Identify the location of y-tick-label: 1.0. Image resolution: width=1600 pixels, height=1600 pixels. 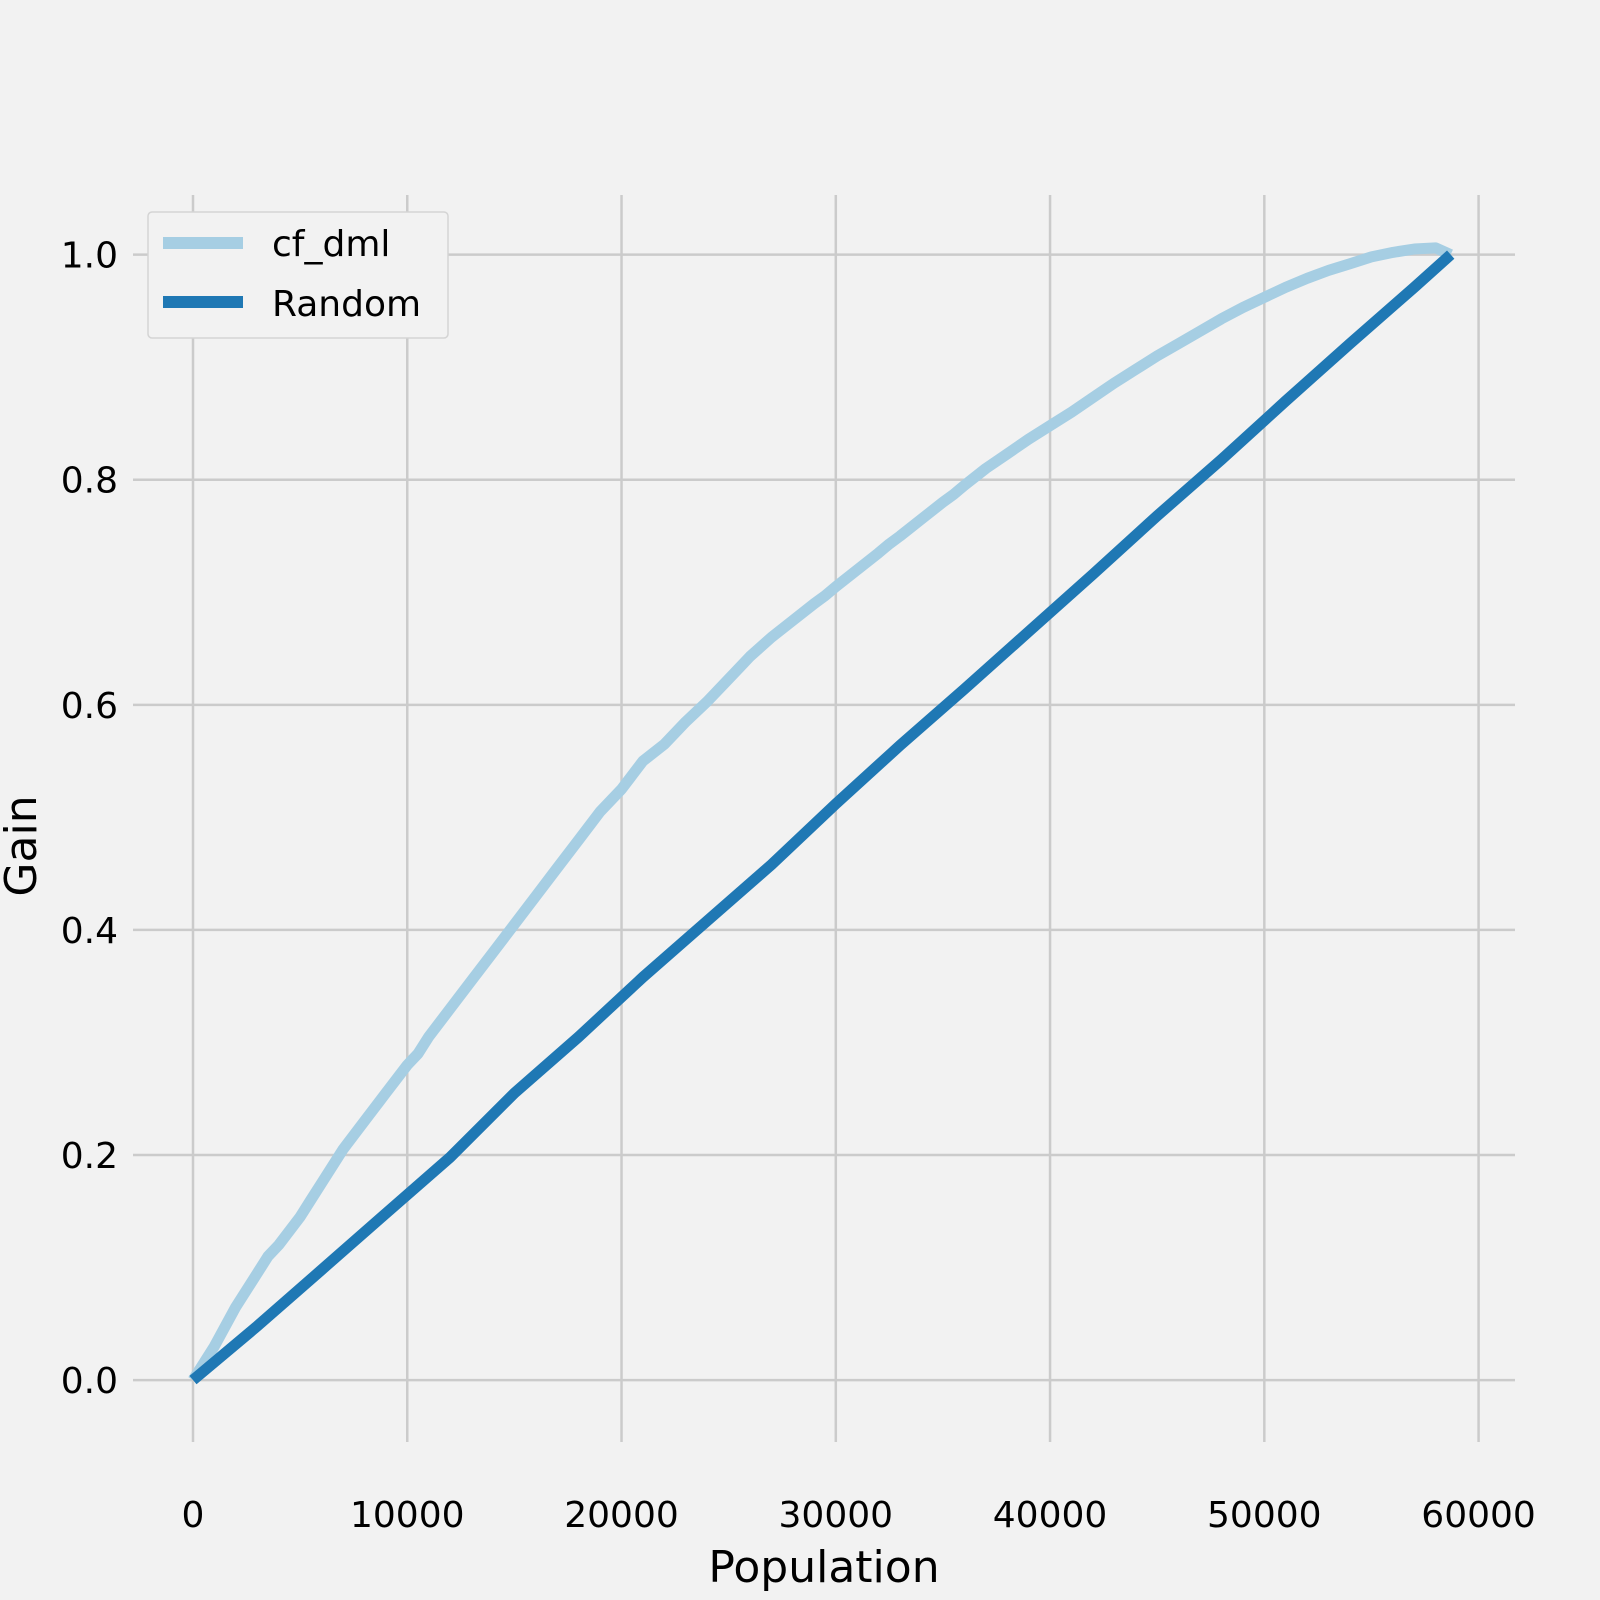
(89, 256).